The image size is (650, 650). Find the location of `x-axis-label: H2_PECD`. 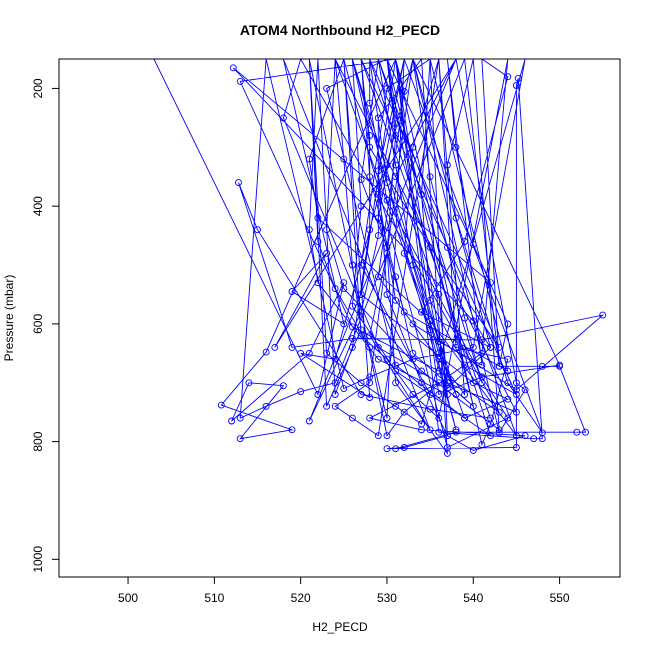

x-axis-label: H2_PECD is located at coordinates (340, 627).